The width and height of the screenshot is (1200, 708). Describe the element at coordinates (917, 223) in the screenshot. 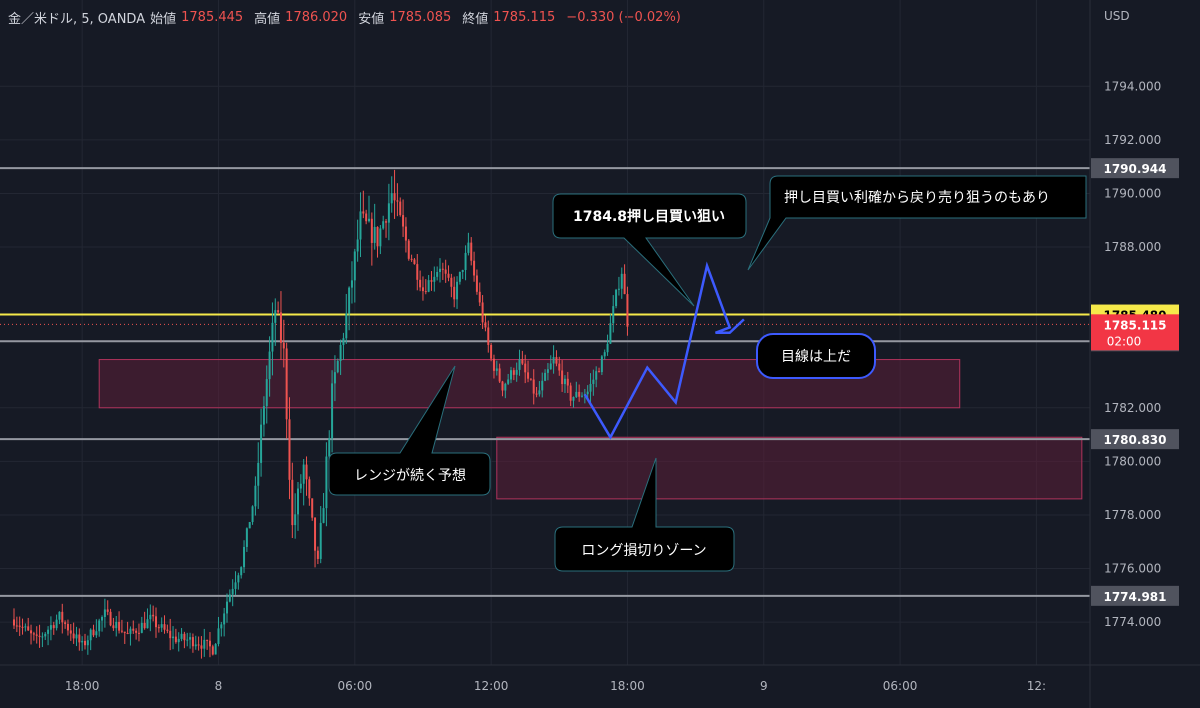

I see `callout-take-profit: 押し目買い利確から戻り売り狙うのもあり` at that location.